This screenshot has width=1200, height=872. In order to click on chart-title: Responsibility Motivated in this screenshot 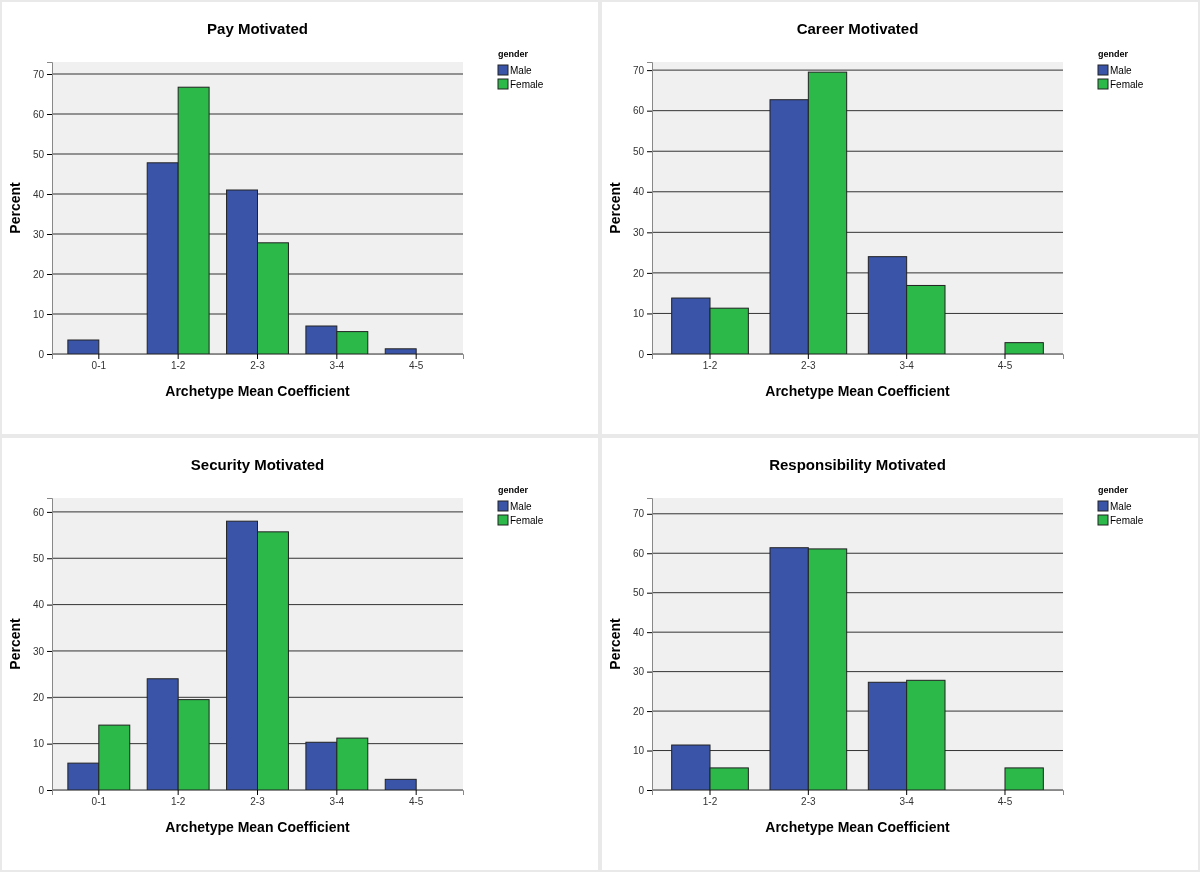, I will do `click(857, 464)`.